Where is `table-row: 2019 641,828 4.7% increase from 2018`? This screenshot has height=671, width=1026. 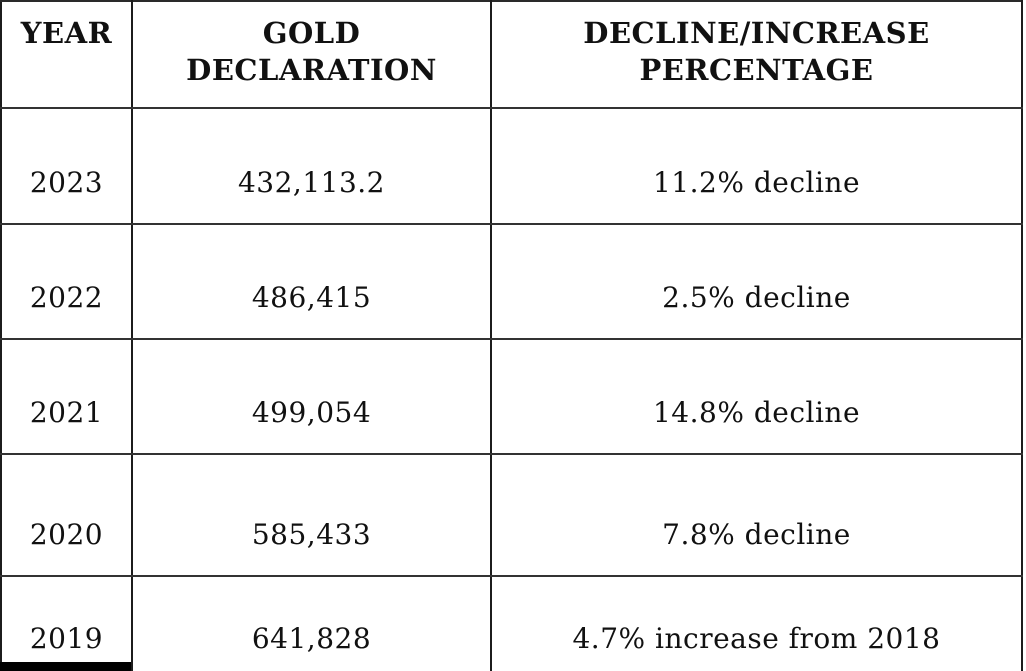
table-row: 2019 641,828 4.7% increase from 2018 is located at coordinates (511, 623).